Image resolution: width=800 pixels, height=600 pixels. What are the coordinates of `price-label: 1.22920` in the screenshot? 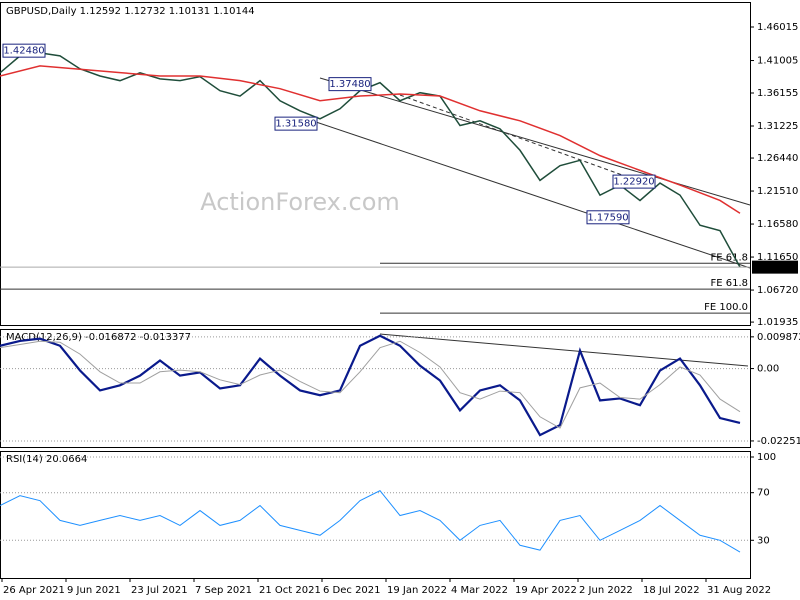 It's located at (633, 182).